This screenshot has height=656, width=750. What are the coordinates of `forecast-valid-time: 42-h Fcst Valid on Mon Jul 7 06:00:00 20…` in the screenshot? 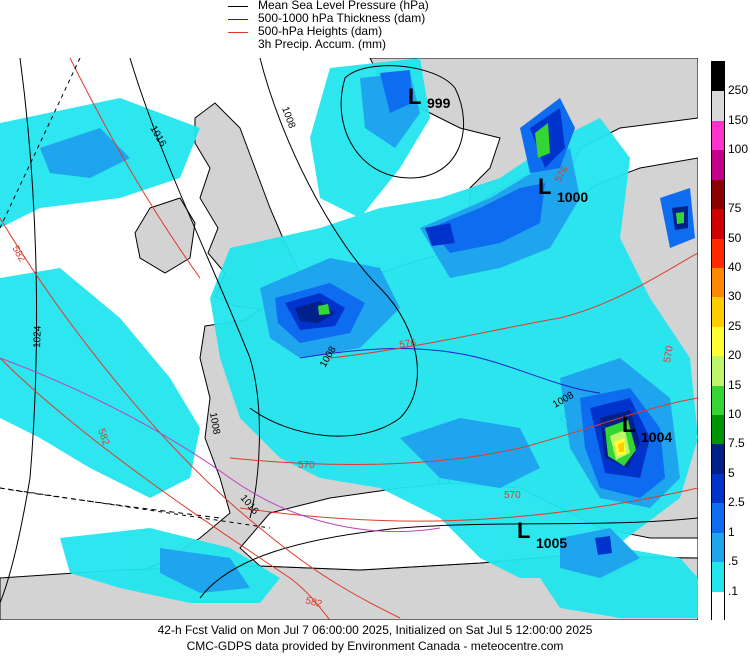 It's located at (375, 630).